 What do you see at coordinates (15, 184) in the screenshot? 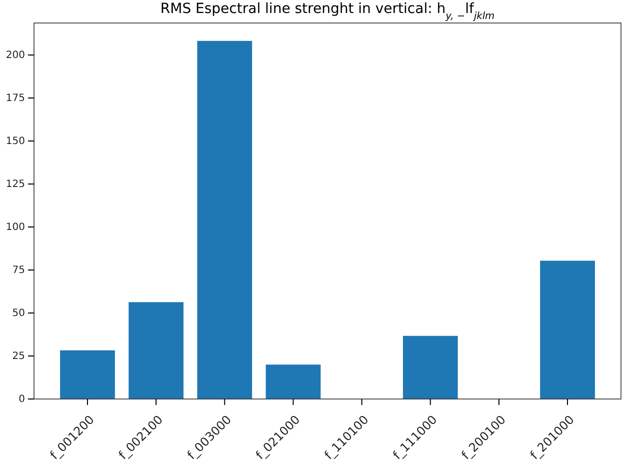
I see `y-tick-label: 125` at bounding box center [15, 184].